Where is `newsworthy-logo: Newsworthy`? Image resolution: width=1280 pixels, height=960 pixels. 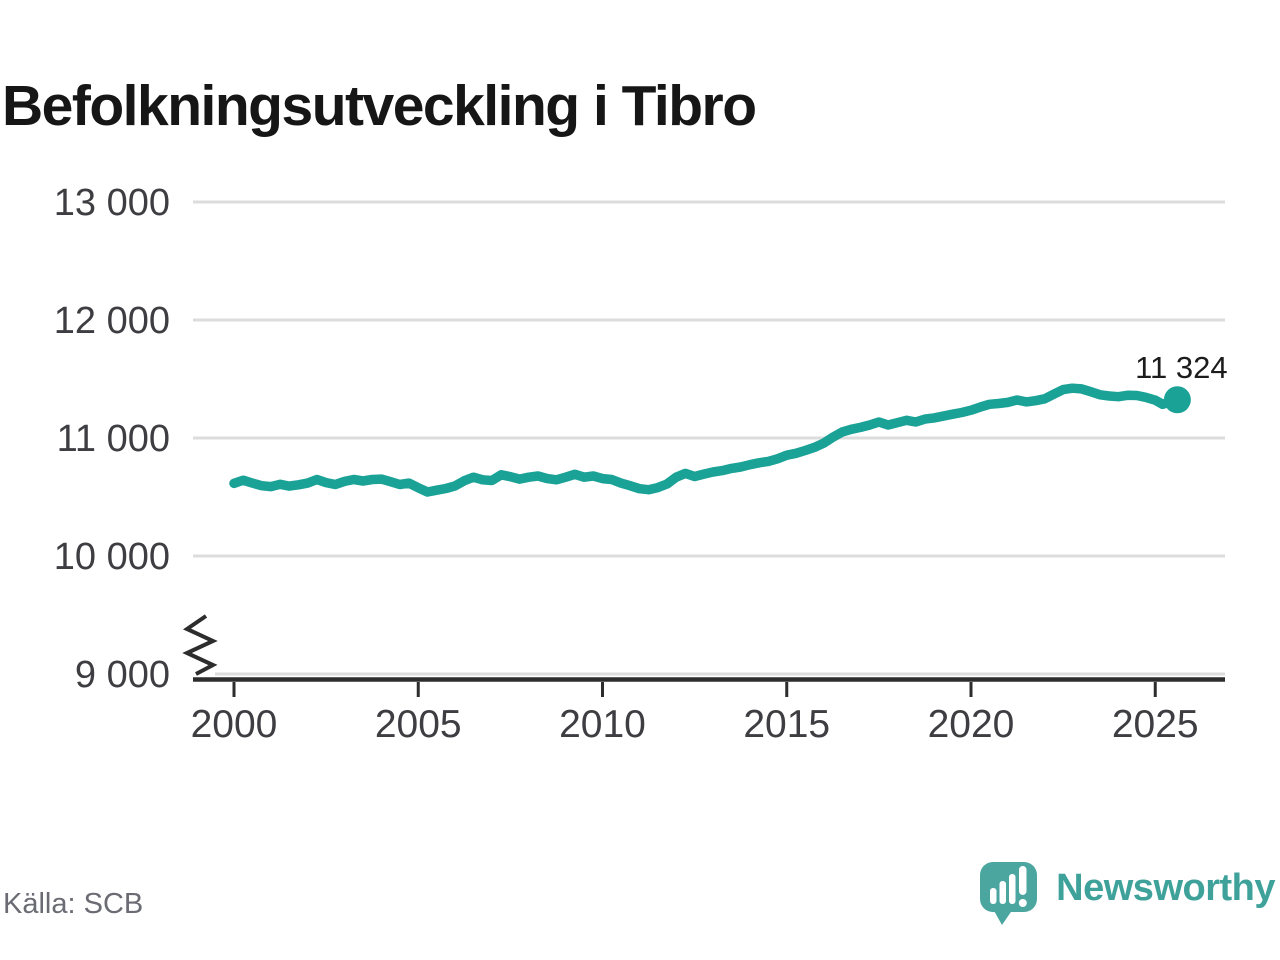
newsworthy-logo: Newsworthy is located at coordinates (1127, 891).